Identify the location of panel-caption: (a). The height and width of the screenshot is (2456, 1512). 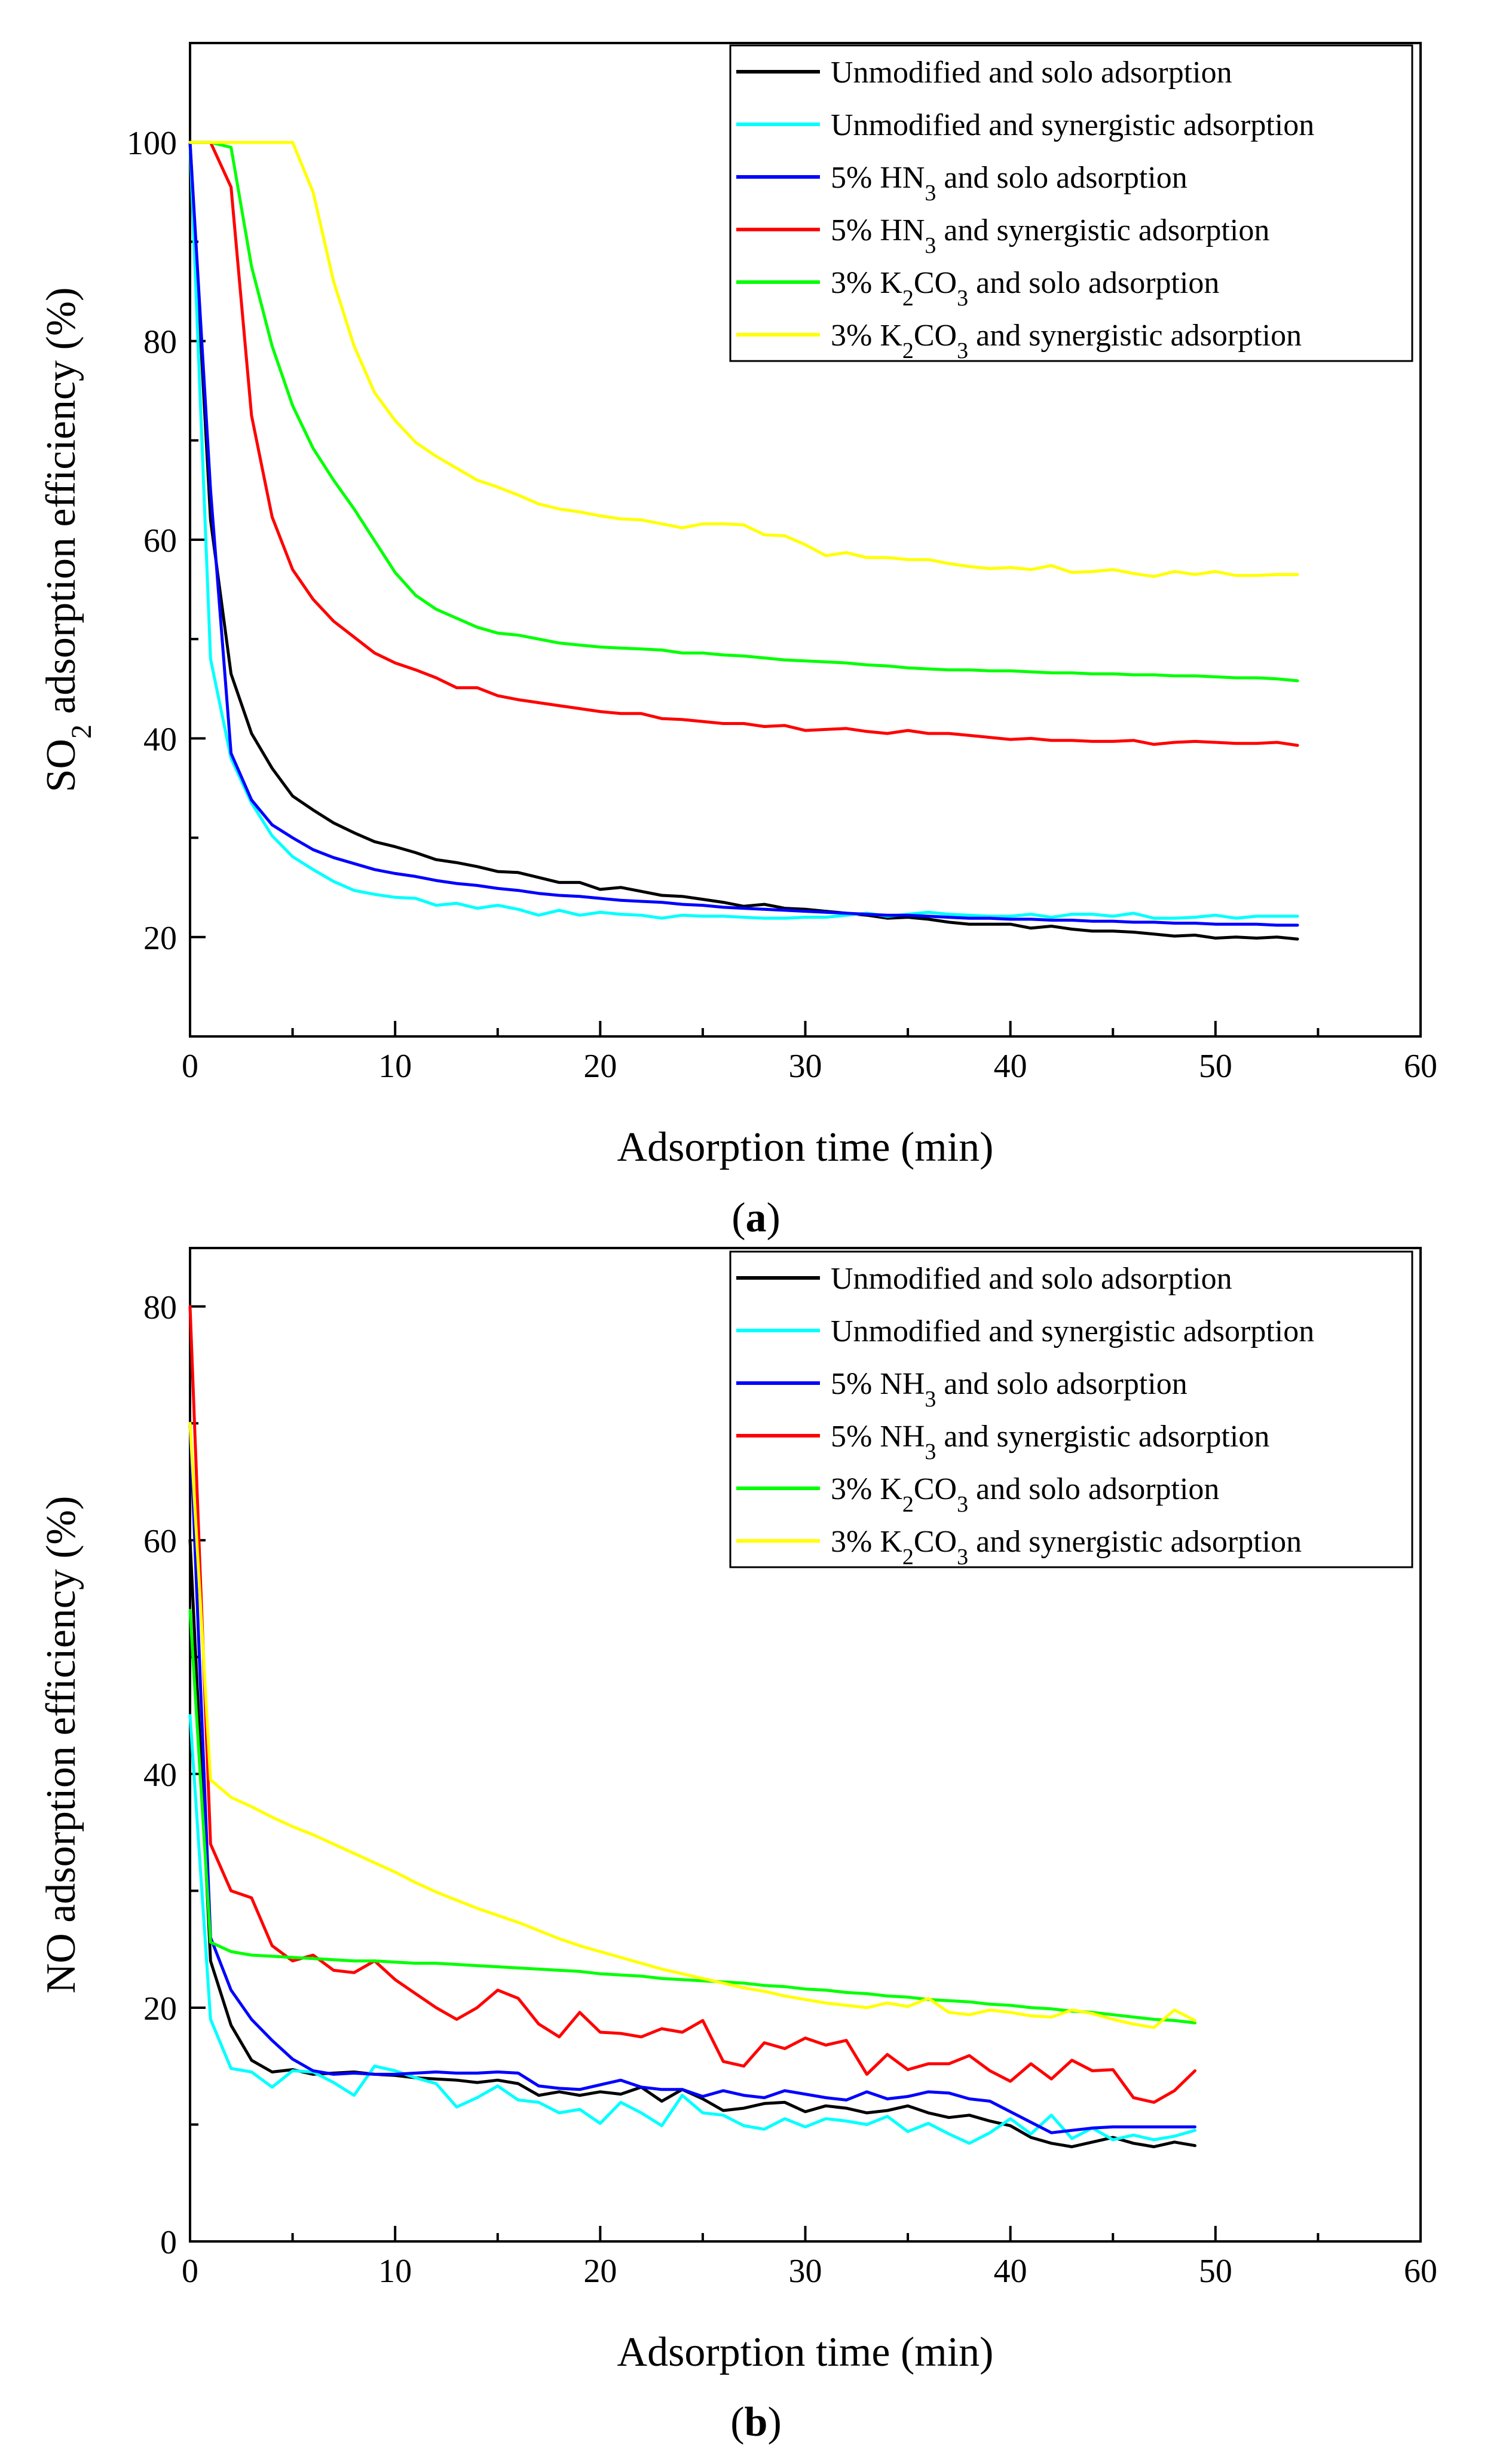
(756, 1218).